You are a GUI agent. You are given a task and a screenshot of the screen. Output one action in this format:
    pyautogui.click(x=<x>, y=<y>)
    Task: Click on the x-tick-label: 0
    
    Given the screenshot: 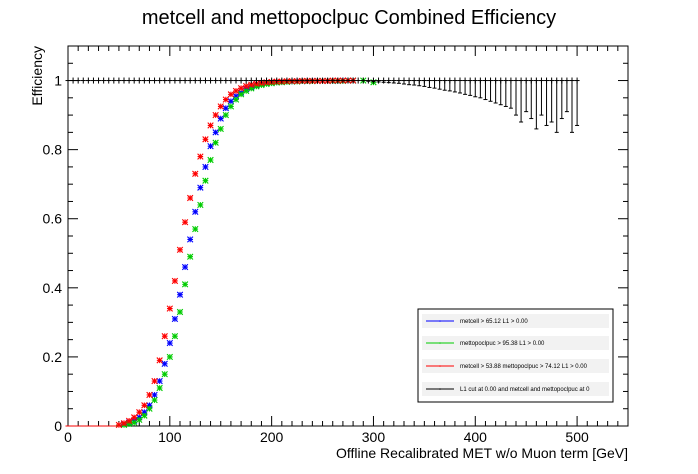 What is the action you would take?
    pyautogui.click(x=68, y=437)
    